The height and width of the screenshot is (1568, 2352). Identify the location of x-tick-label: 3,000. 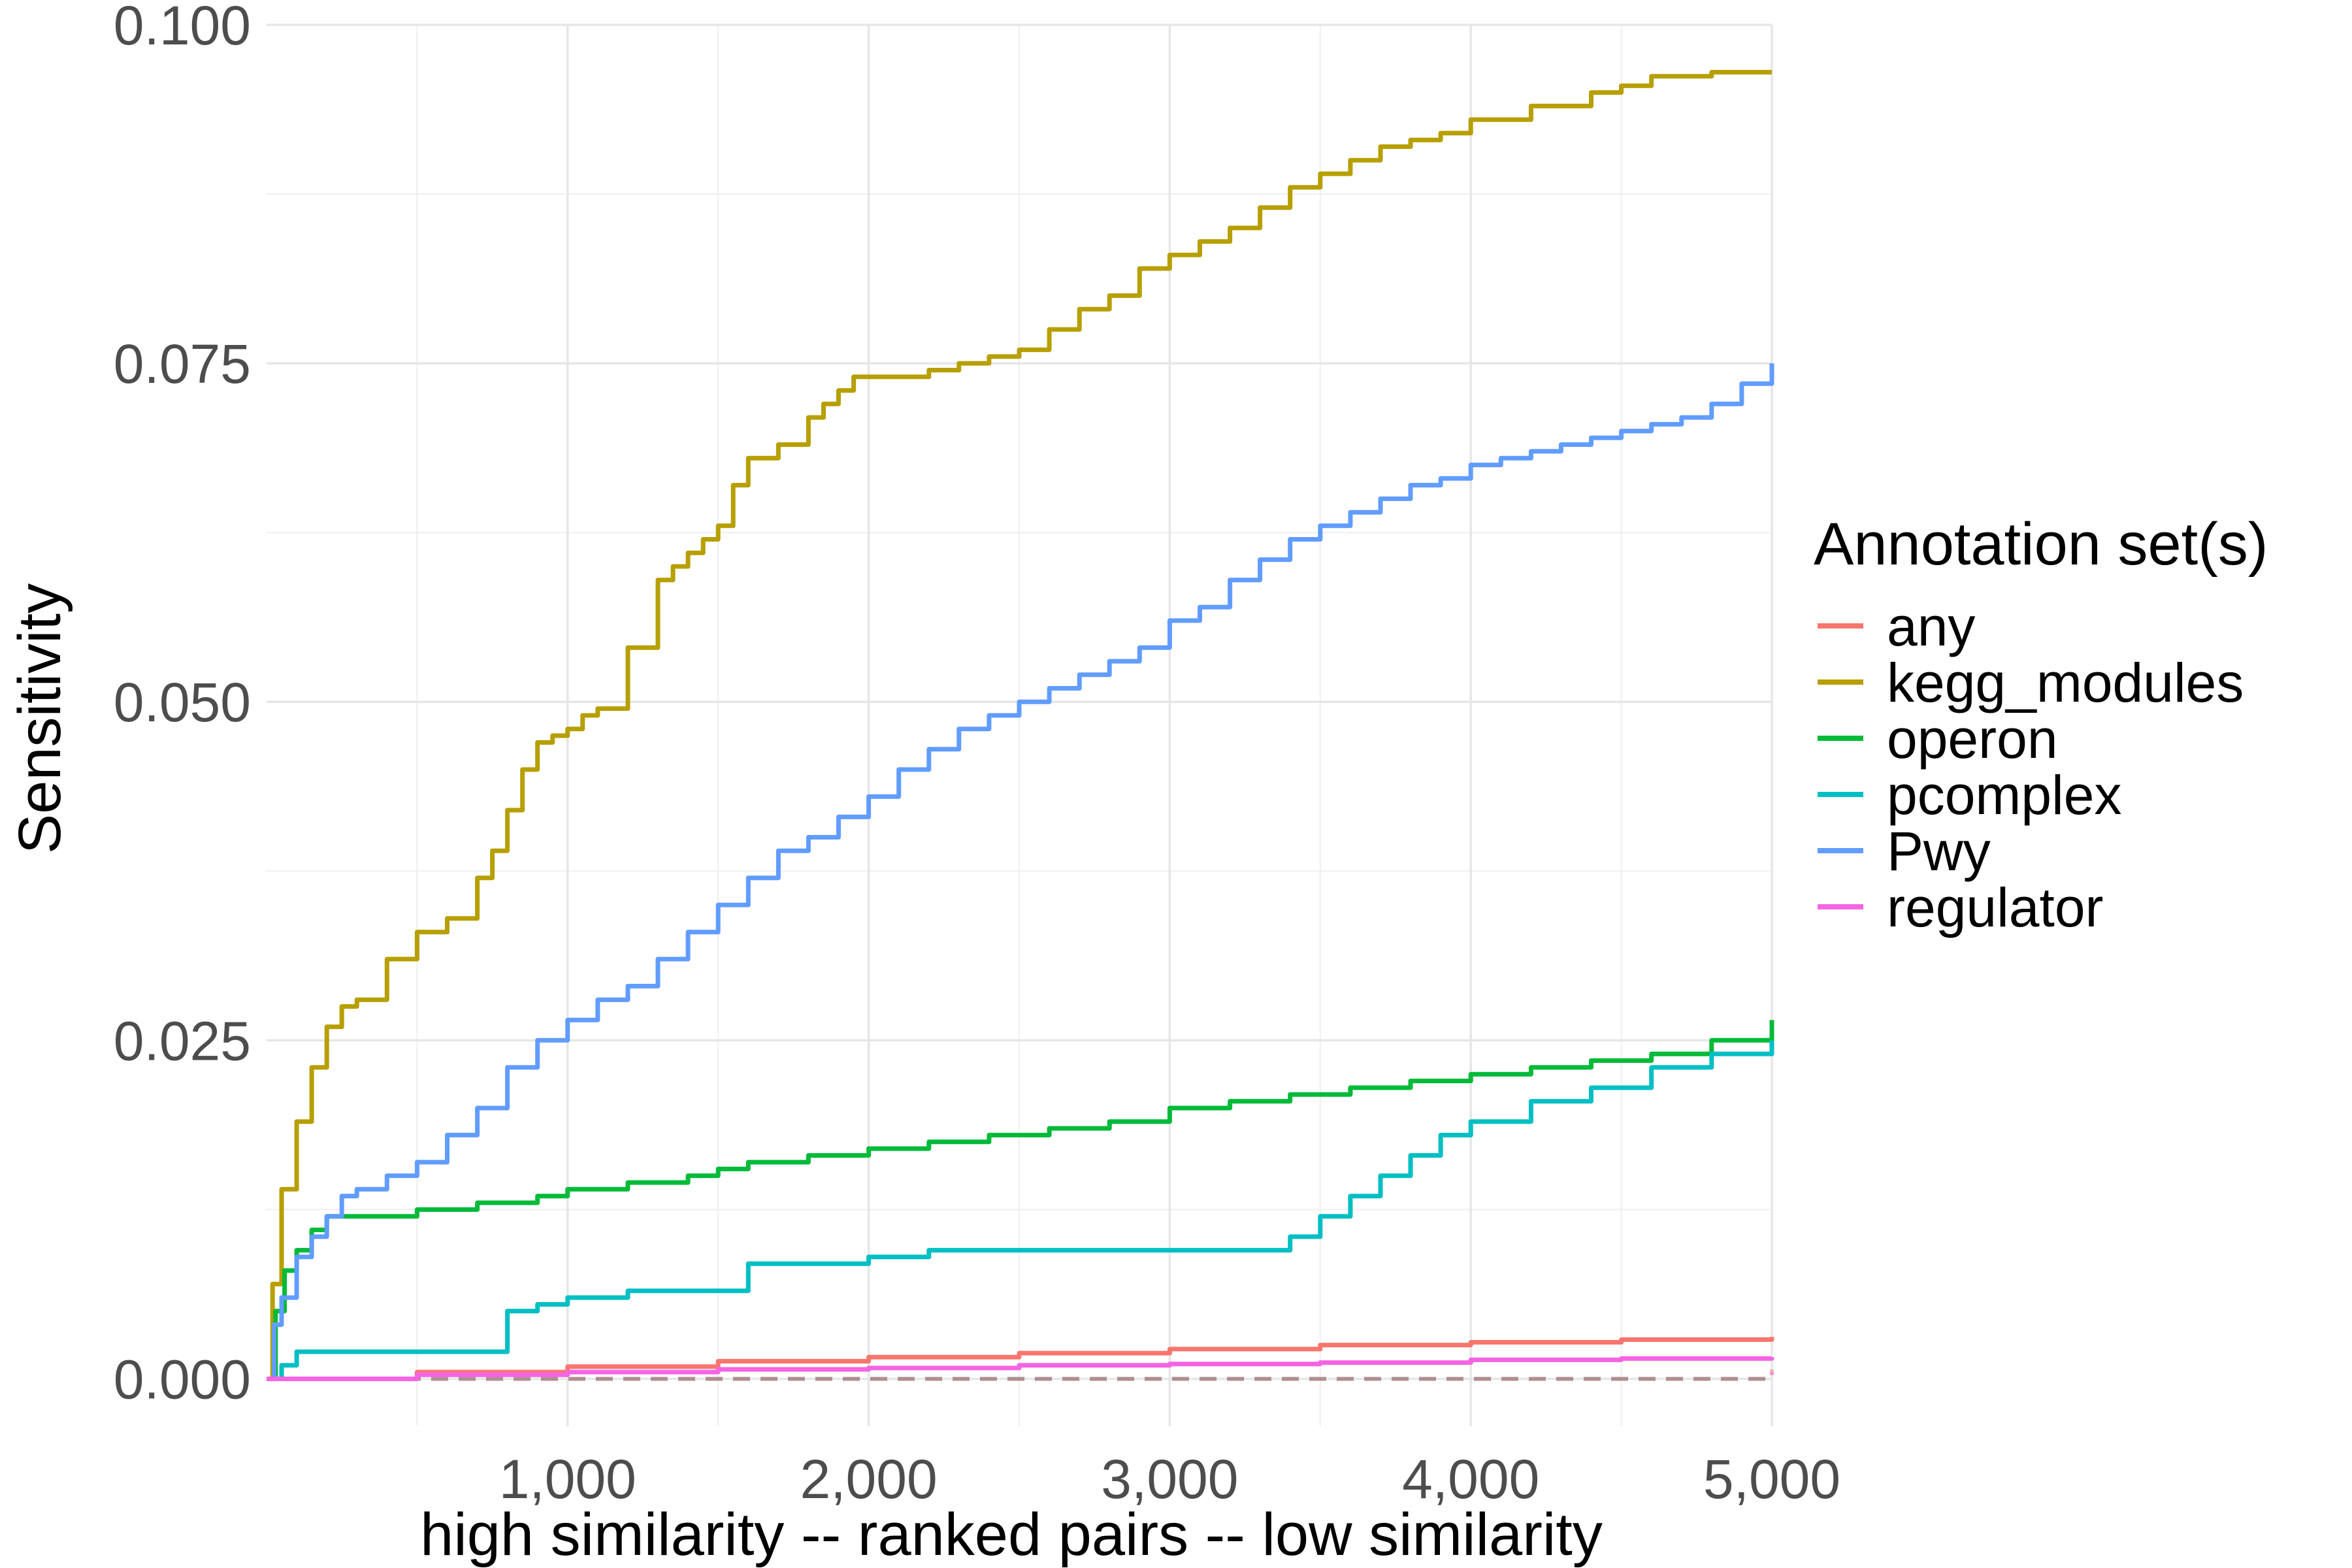
(1169, 1479).